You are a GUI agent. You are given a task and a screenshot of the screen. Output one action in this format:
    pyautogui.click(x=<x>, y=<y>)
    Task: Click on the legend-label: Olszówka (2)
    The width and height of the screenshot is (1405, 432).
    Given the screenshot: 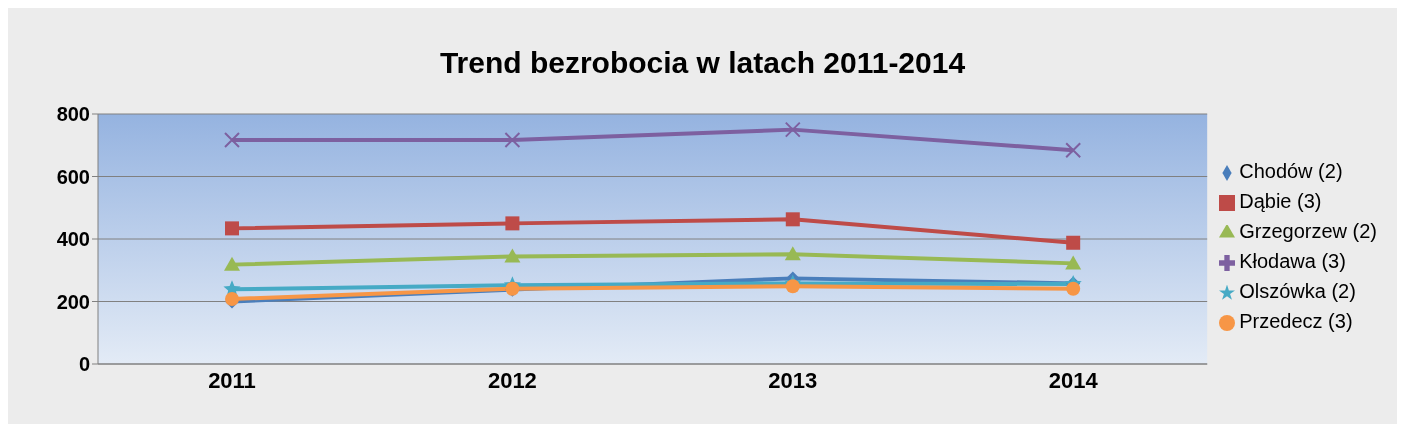 What is the action you would take?
    pyautogui.click(x=1297, y=291)
    